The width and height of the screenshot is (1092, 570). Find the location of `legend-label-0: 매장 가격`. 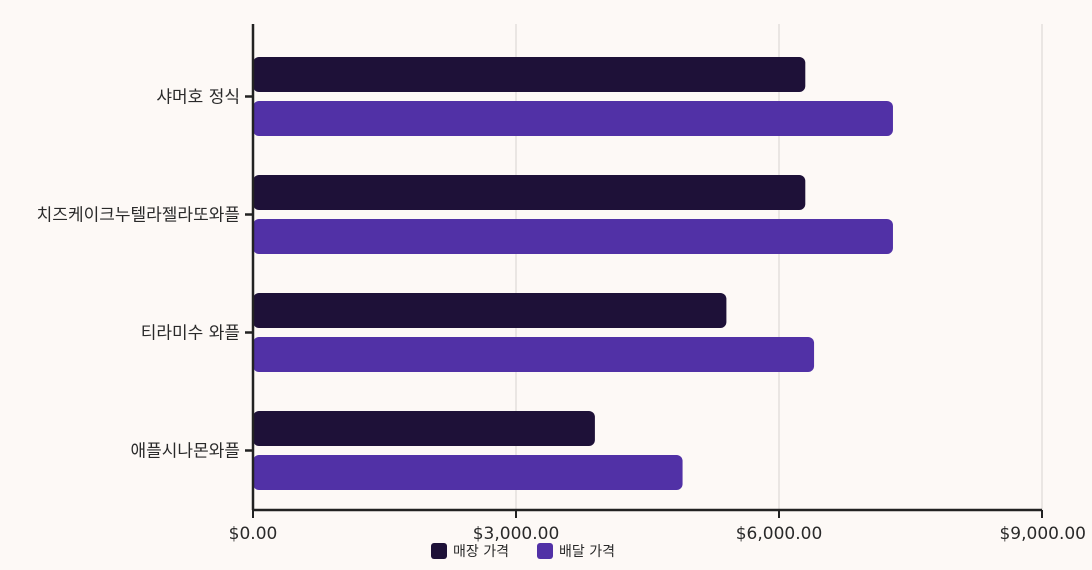

legend-label-0: 매장 가격 is located at coordinates (481, 552).